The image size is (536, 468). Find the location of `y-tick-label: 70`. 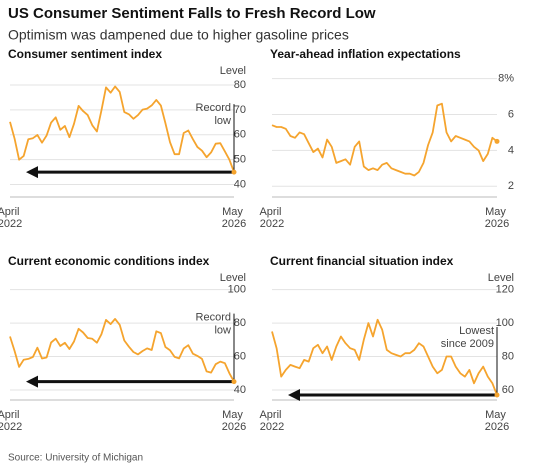

y-tick-label: 70 is located at coordinates (240, 110).